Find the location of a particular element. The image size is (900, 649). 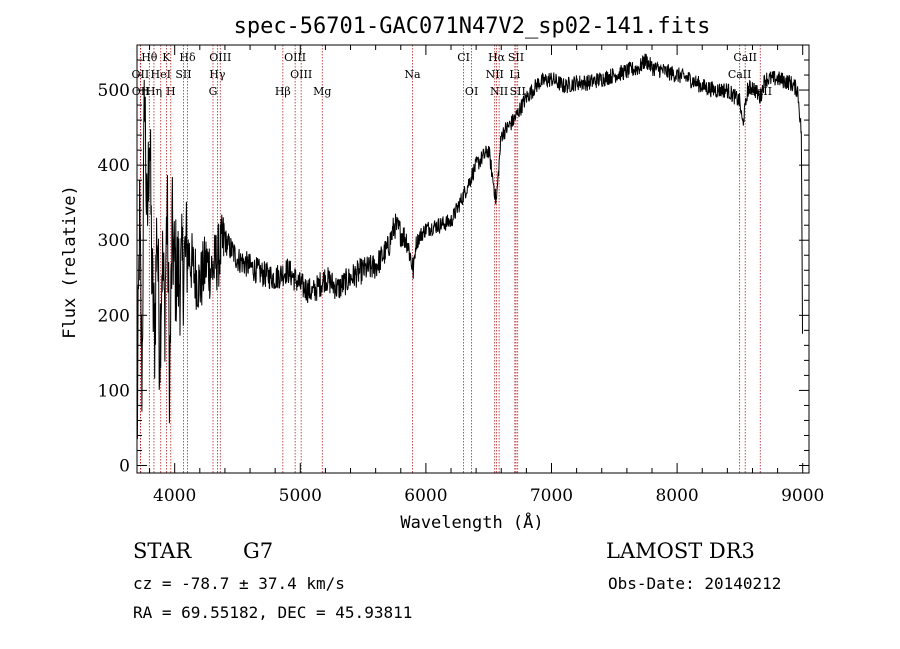

x-tick-label: 6000 is located at coordinates (425, 496).